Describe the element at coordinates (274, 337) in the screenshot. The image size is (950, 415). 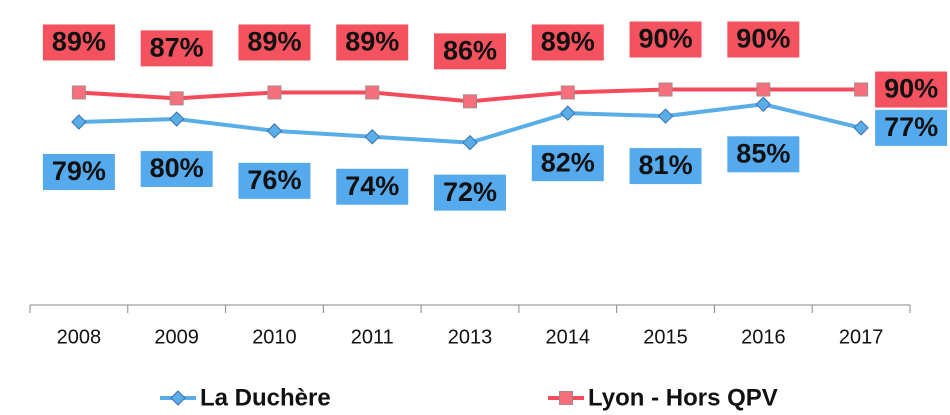
I see `x-tick-label: 2010` at that location.